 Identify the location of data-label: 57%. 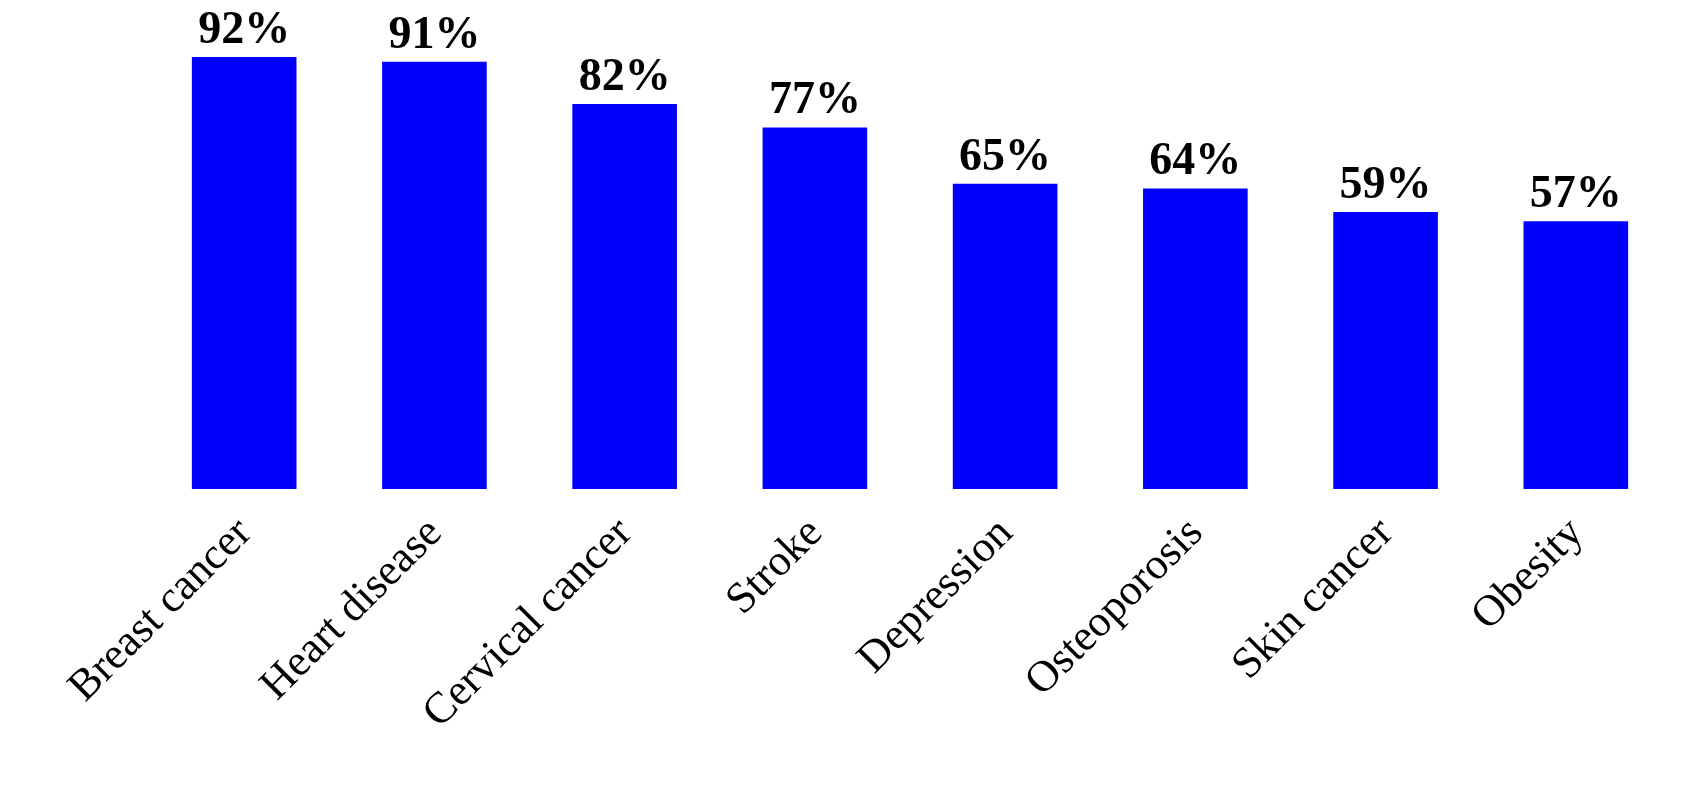
(1575, 192).